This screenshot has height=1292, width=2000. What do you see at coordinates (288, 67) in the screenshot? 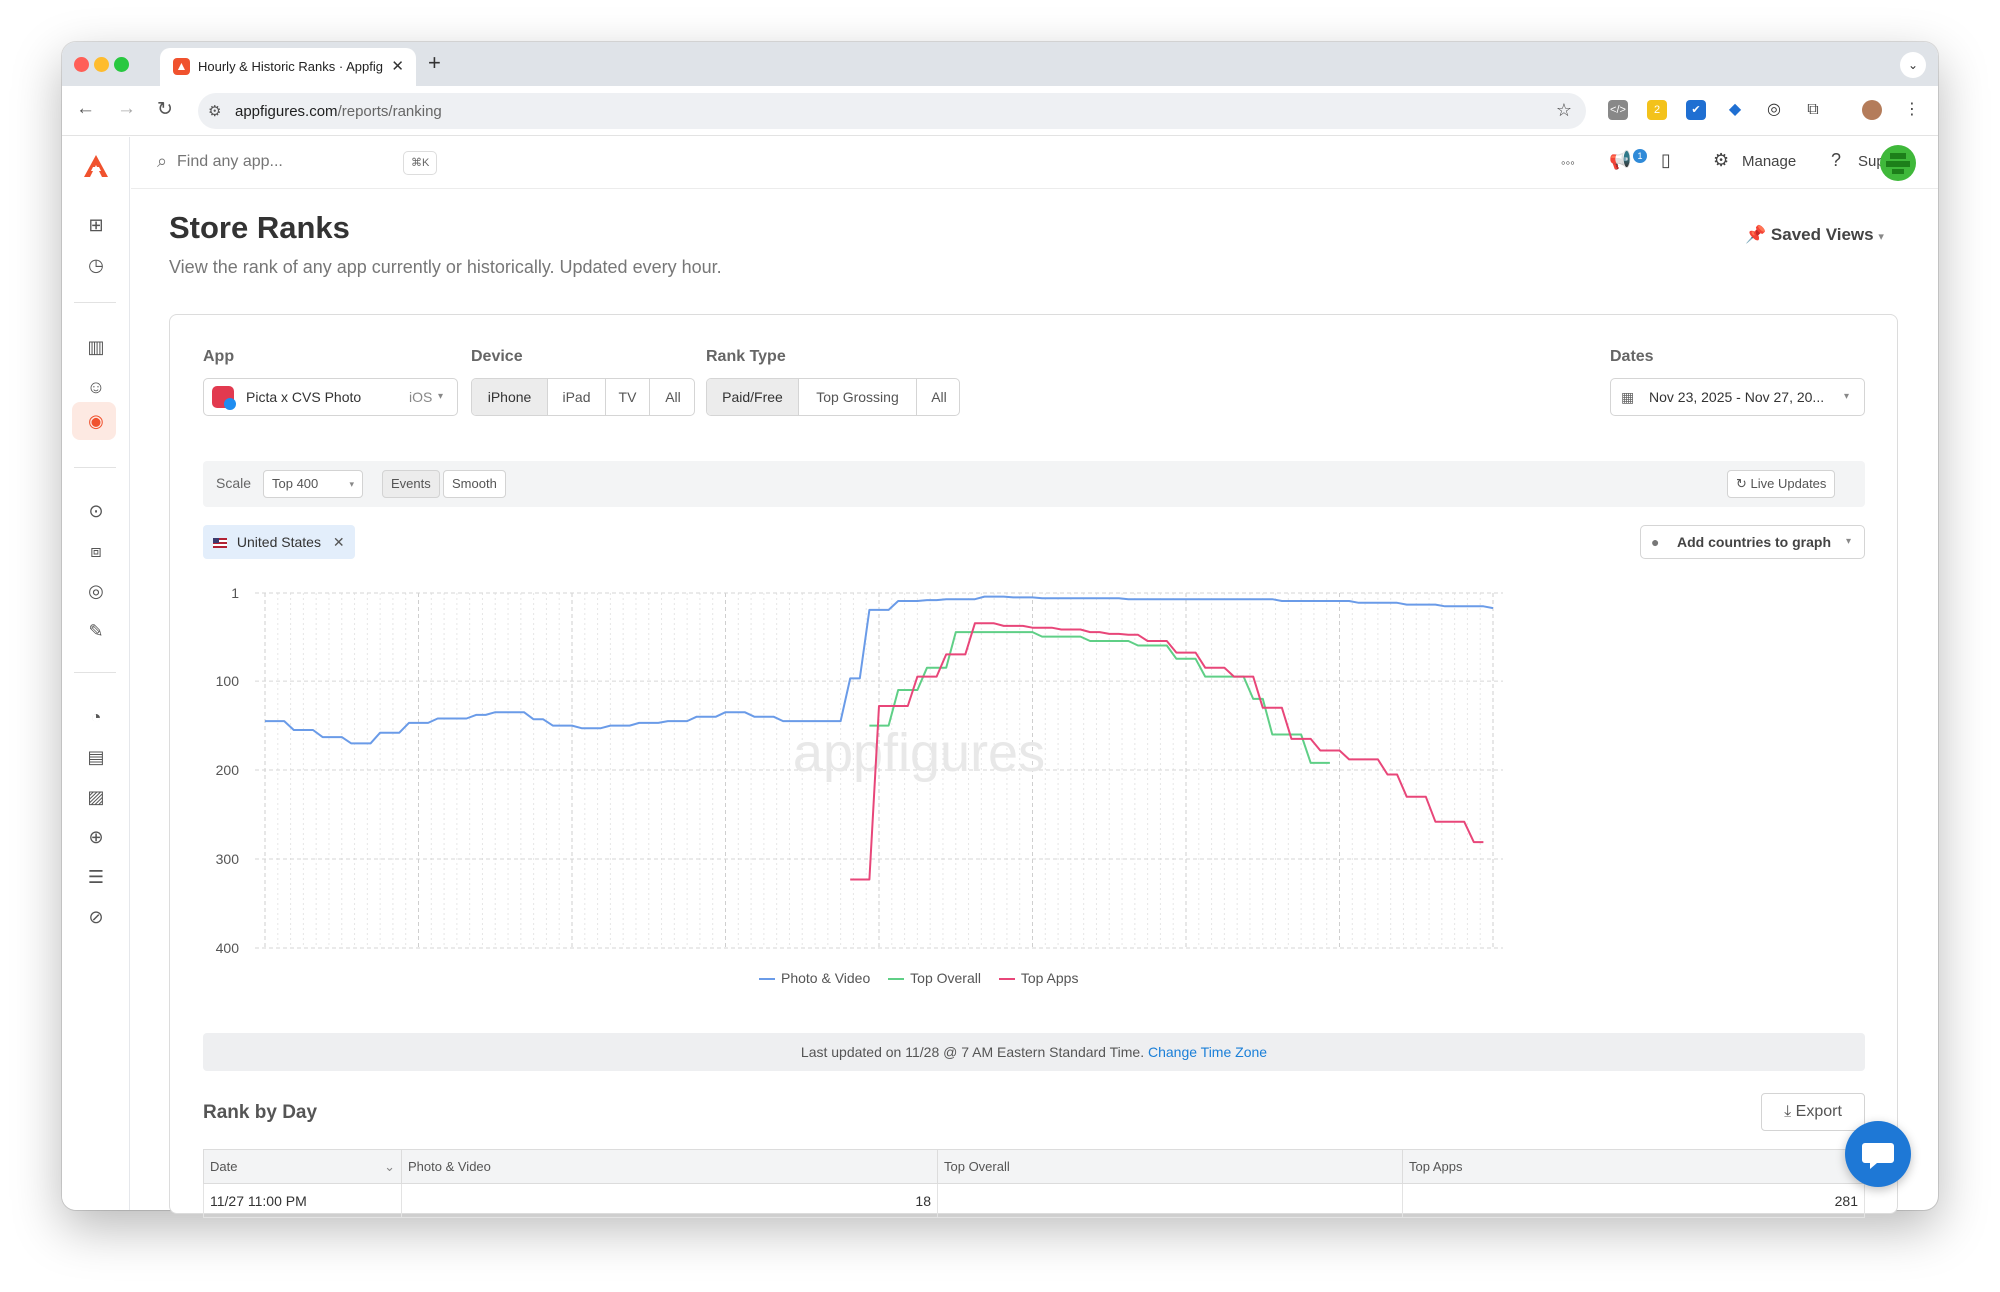
I see `browser-tab: ▲ Hourly & Historic Ranks · Appfigures ✕` at bounding box center [288, 67].